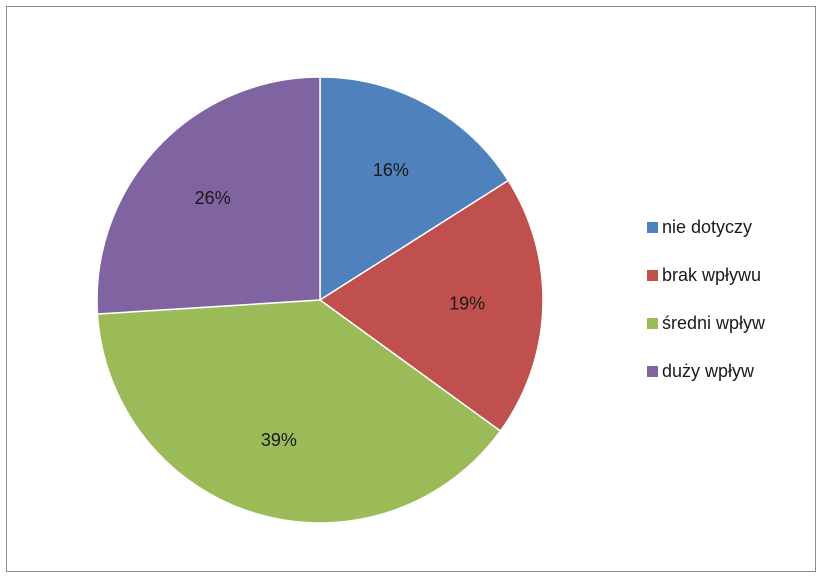 Image resolution: width=824 pixels, height=580 pixels. I want to click on legend-label: duży wpływ, so click(708, 370).